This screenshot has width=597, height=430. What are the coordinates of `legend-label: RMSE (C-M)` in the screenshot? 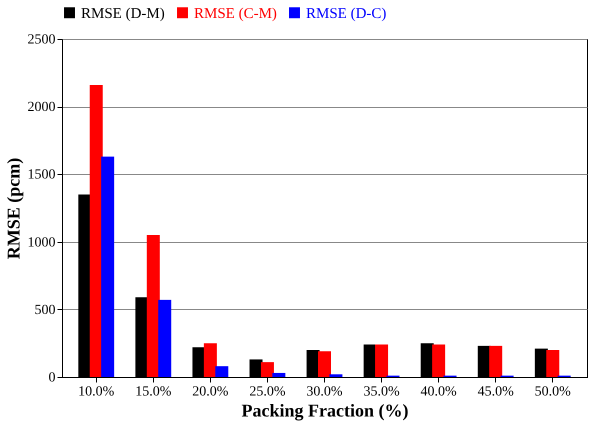 It's located at (235, 14).